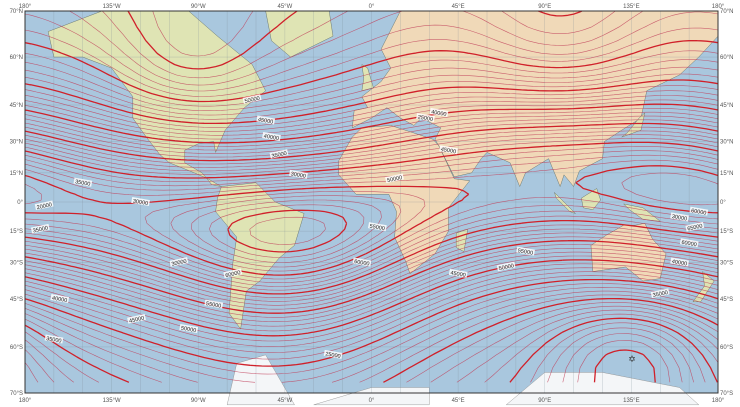 The height and width of the screenshot is (407, 740). I want to click on lat-label-right: 0°, so click(723, 203).